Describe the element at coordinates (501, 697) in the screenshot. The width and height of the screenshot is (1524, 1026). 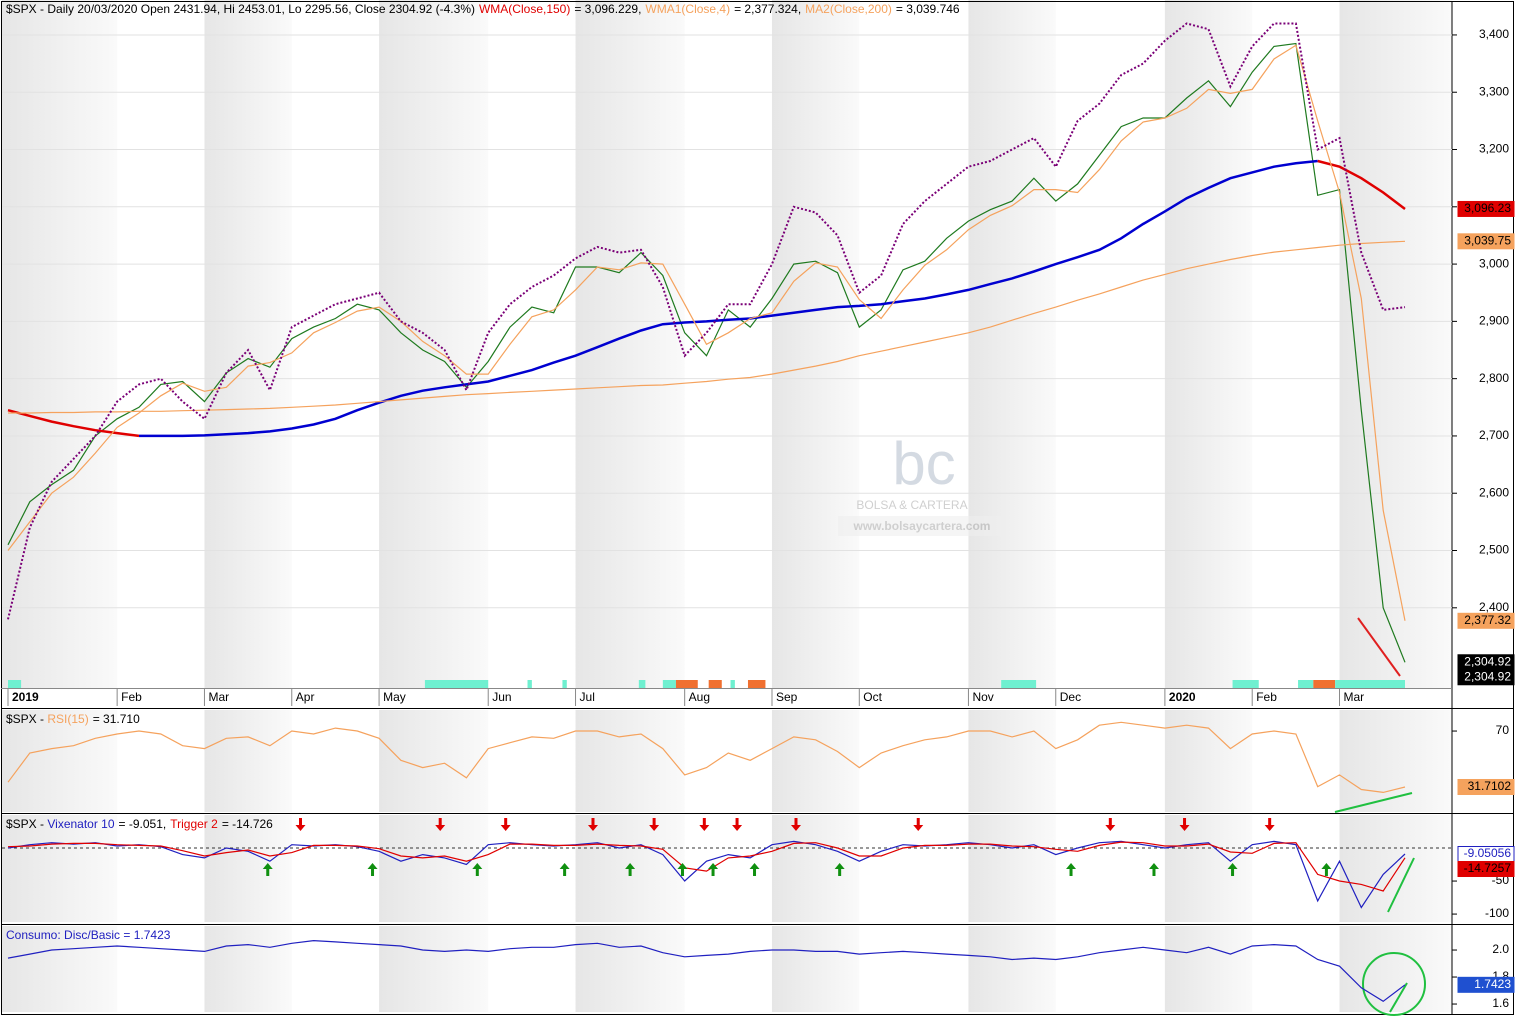
I see `x-tick-label: Jun` at that location.